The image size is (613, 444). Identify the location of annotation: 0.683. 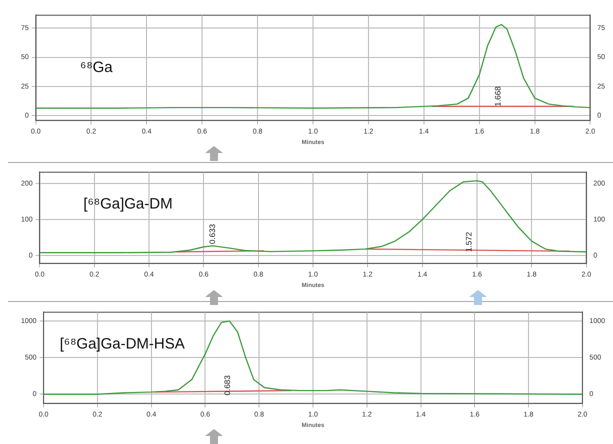
(227, 385).